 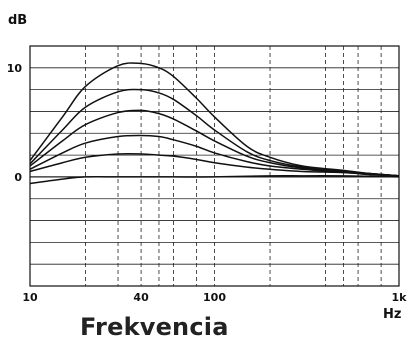 What do you see at coordinates (400, 297) in the screenshot?
I see `x-tick-label: 1k` at bounding box center [400, 297].